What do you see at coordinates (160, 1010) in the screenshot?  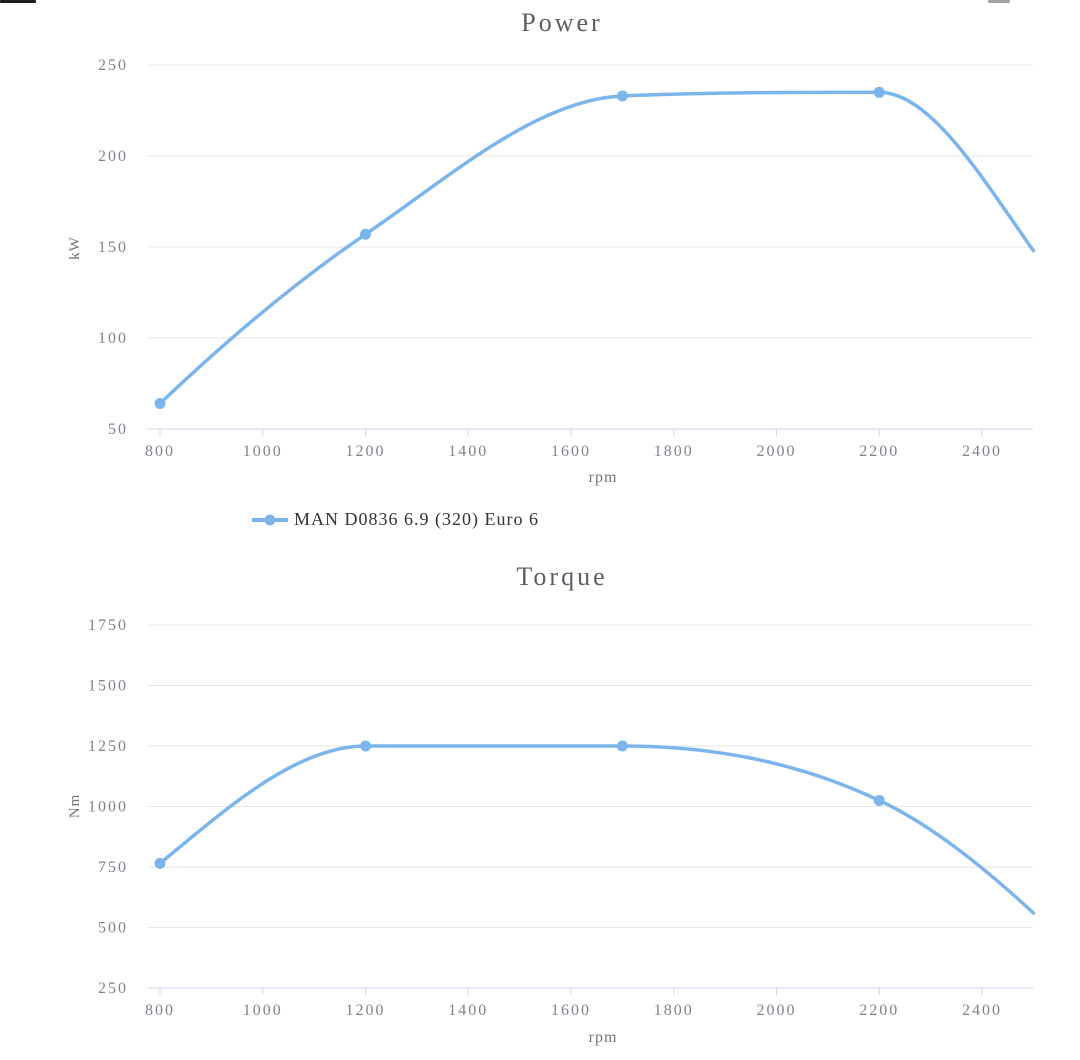 I see `torque-x-tick-label-800: 800` at bounding box center [160, 1010].